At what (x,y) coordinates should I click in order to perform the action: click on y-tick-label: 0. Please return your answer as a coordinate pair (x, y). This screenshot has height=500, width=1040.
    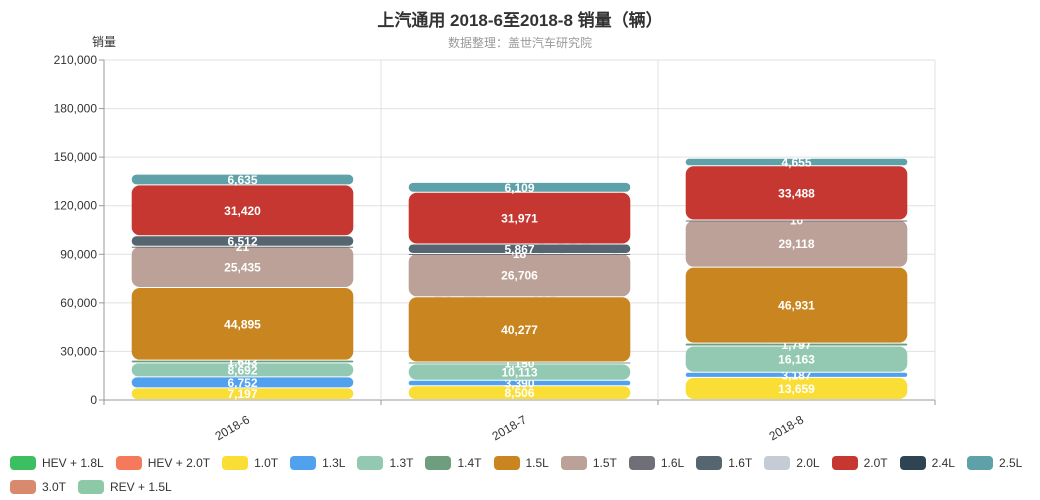
    Looking at the image, I should click on (93, 400).